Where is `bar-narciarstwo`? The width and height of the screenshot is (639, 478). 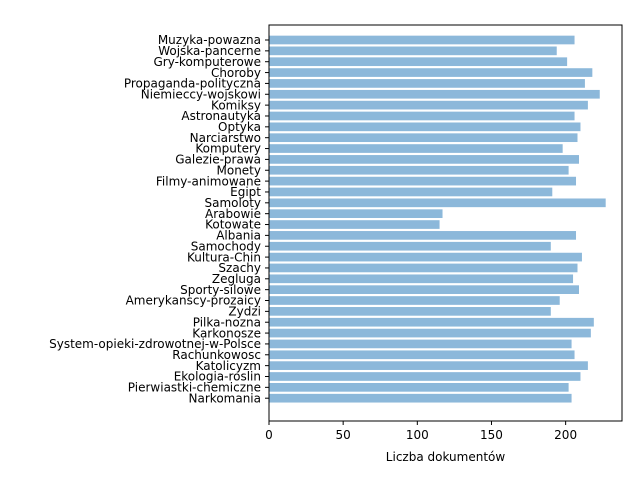
bar-narciarstwo is located at coordinates (423, 138).